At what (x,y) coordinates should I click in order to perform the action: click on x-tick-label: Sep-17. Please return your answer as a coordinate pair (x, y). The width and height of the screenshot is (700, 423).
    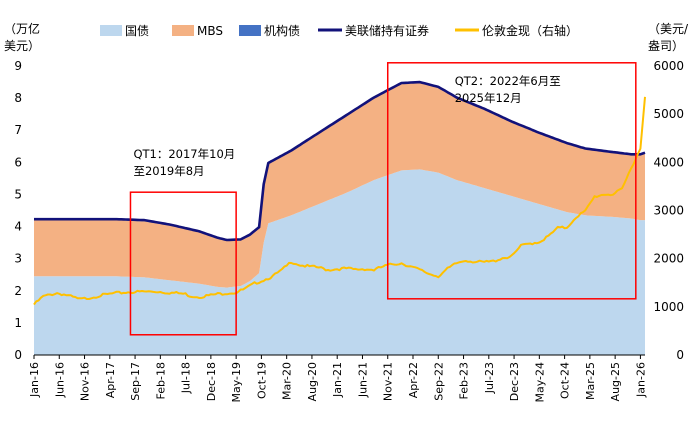
    Looking at the image, I should click on (135, 381).